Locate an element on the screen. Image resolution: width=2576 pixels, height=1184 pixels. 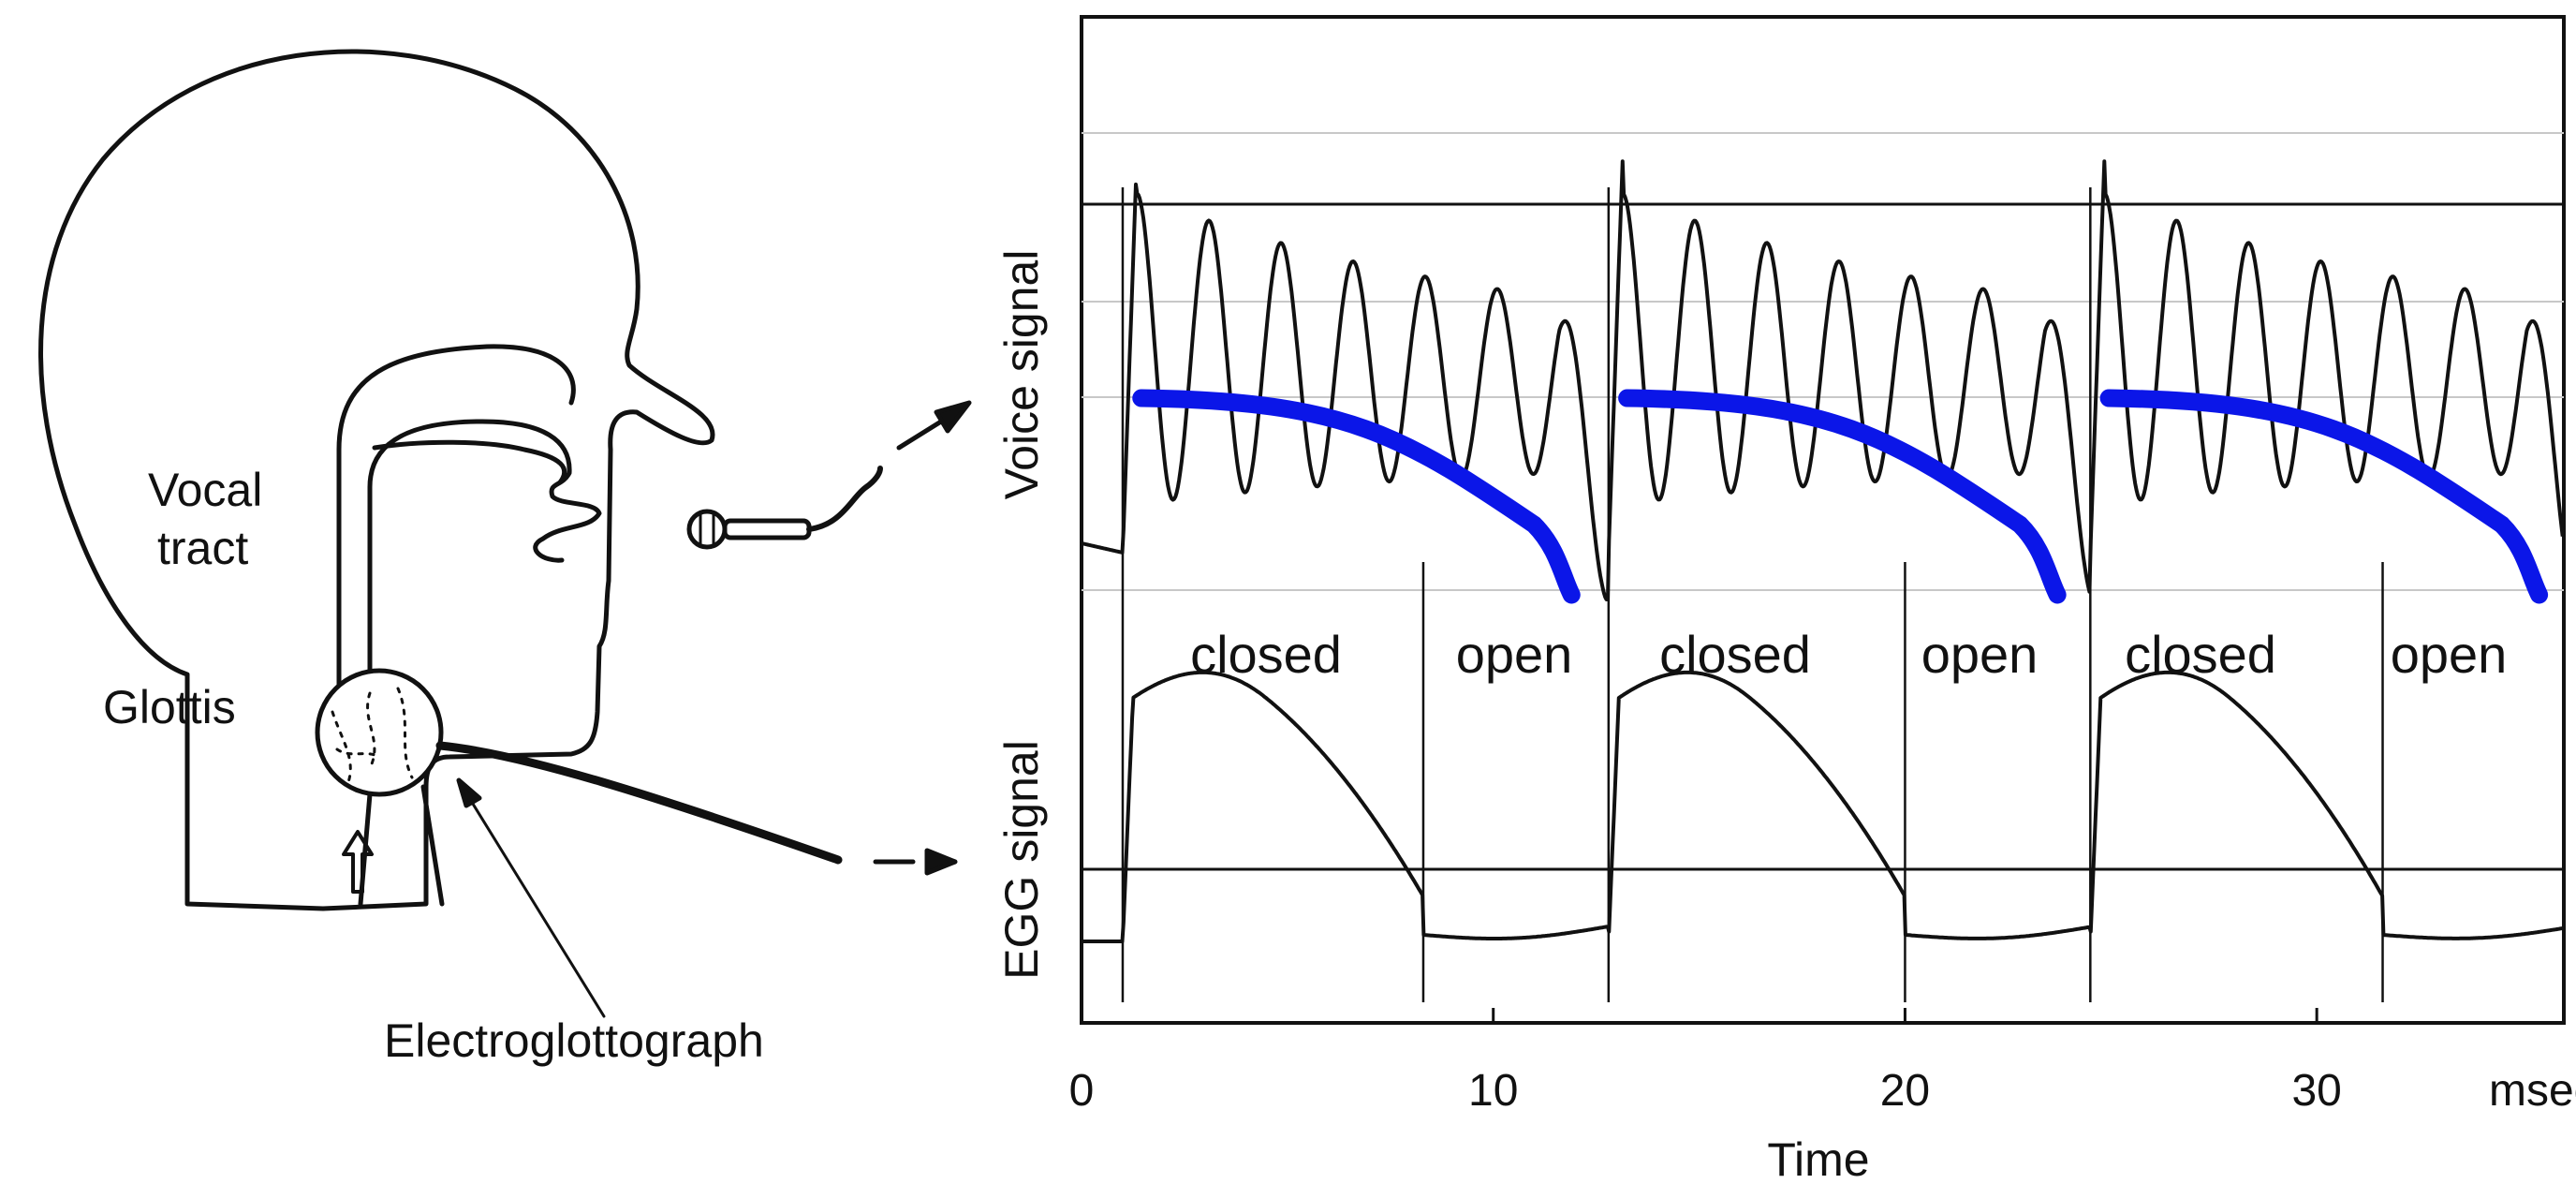
glottis-circle is located at coordinates (379, 732).